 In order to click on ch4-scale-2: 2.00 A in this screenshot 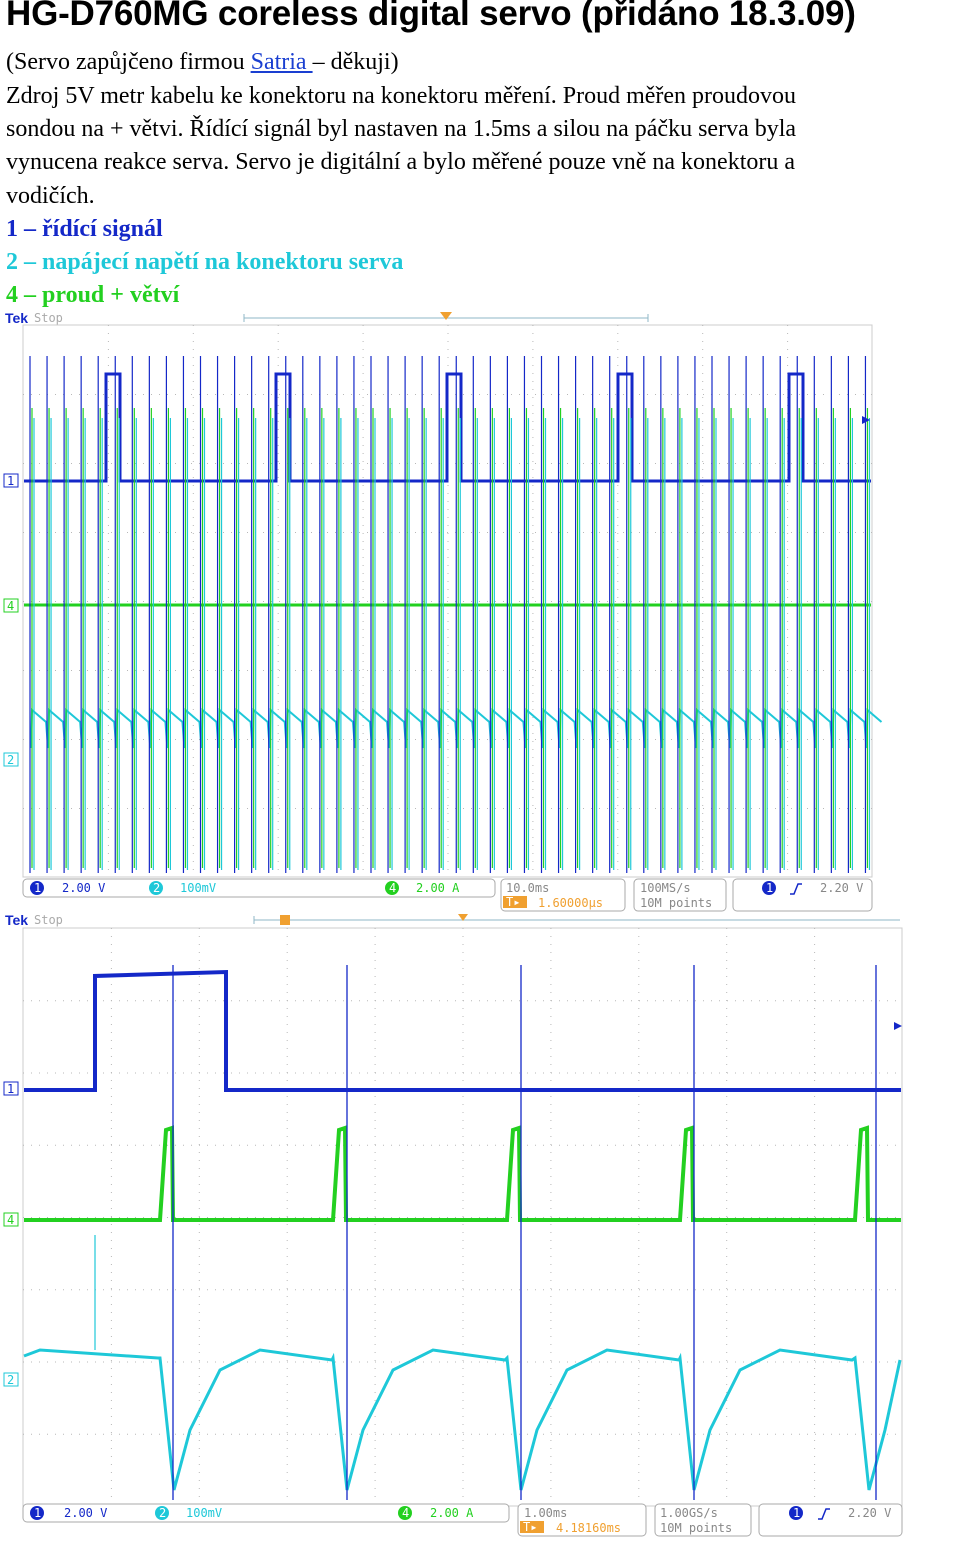, I will do `click(452, 1513)`.